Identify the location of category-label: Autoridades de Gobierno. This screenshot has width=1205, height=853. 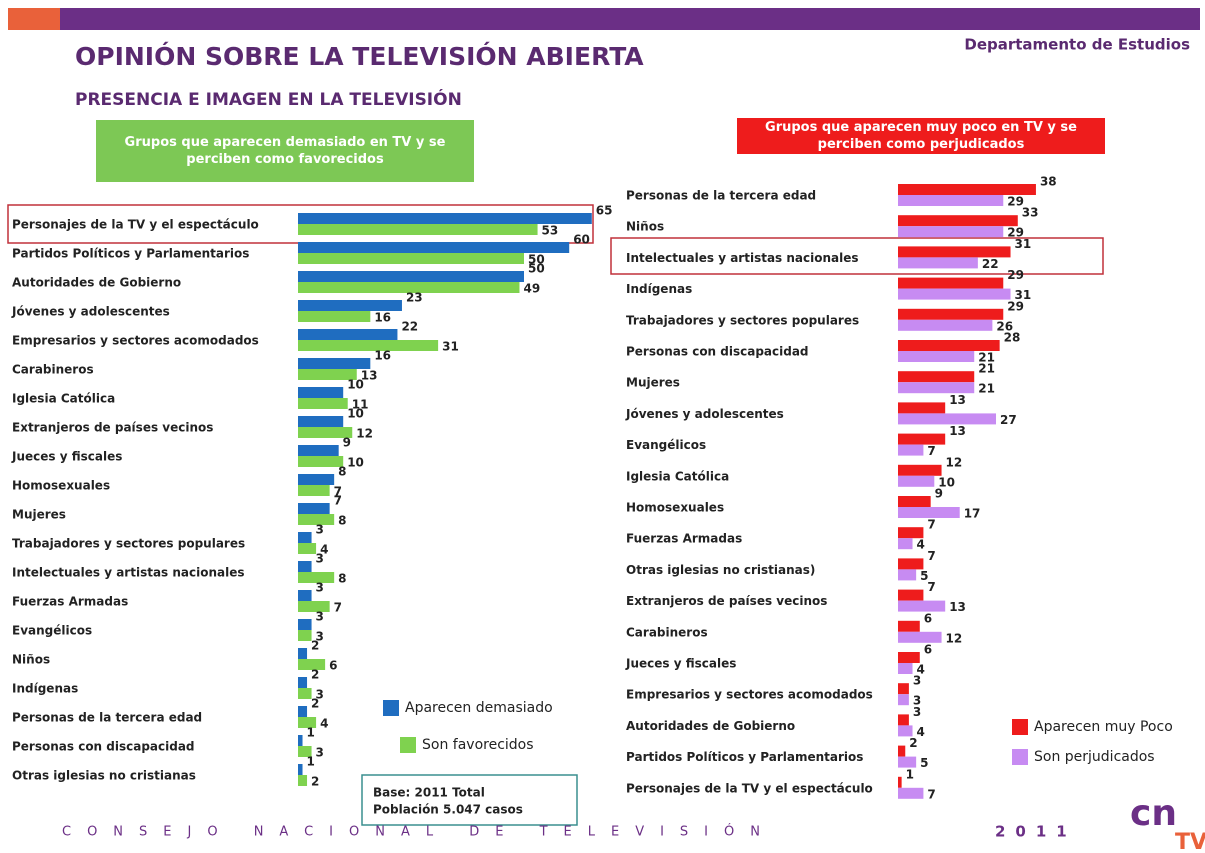
(96, 283).